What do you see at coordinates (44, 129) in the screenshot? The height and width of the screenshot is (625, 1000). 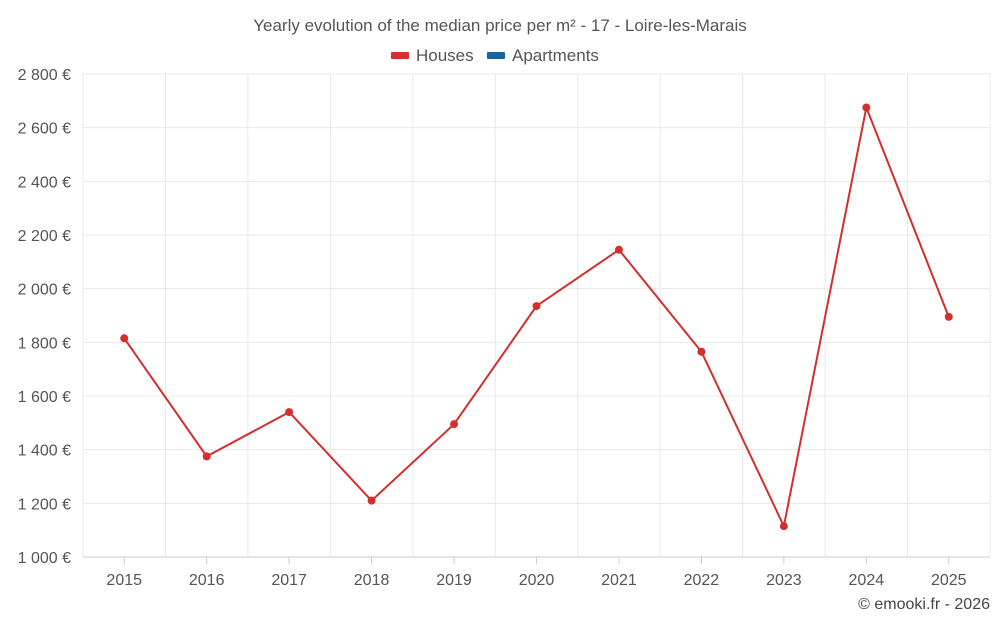 I see `y-tick-label: 2 600 €` at bounding box center [44, 129].